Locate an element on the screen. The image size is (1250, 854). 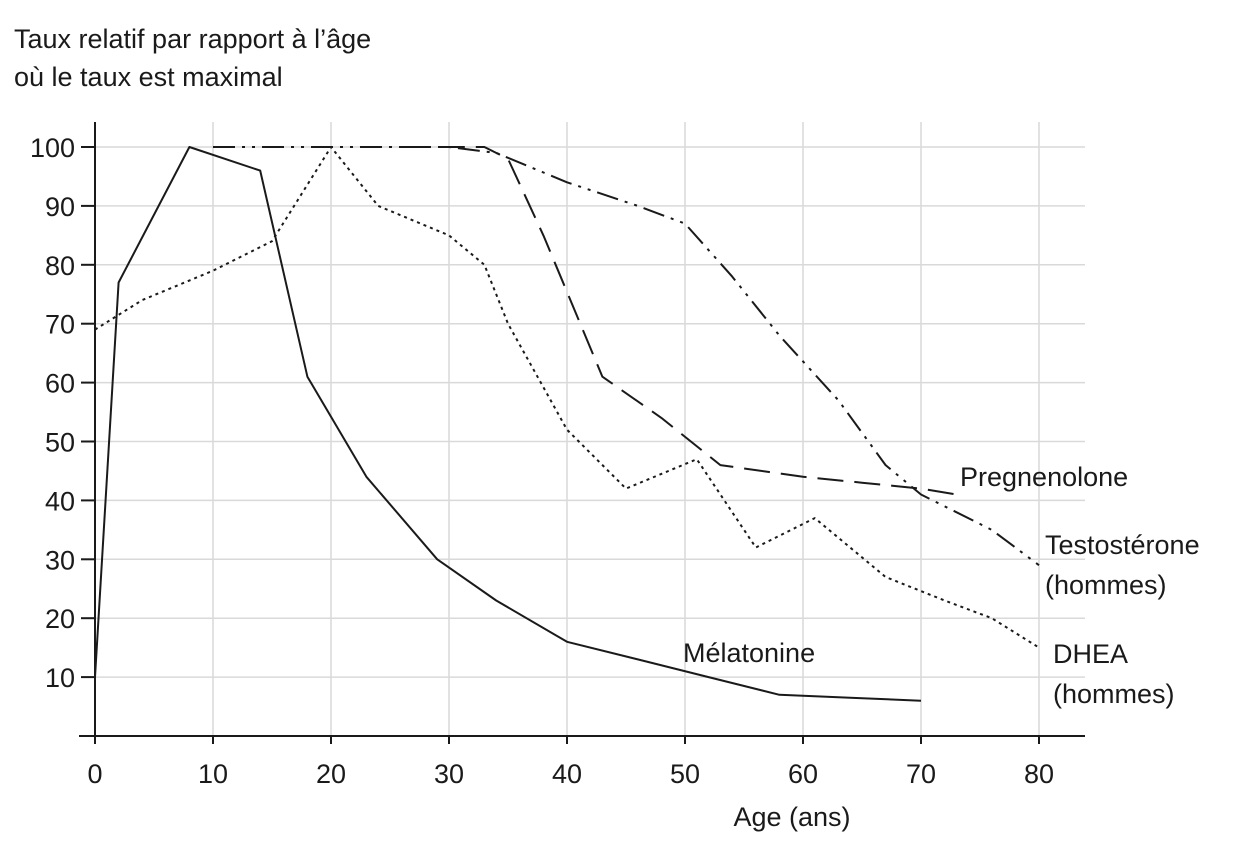
y-tick-label: 40 is located at coordinates (60, 501).